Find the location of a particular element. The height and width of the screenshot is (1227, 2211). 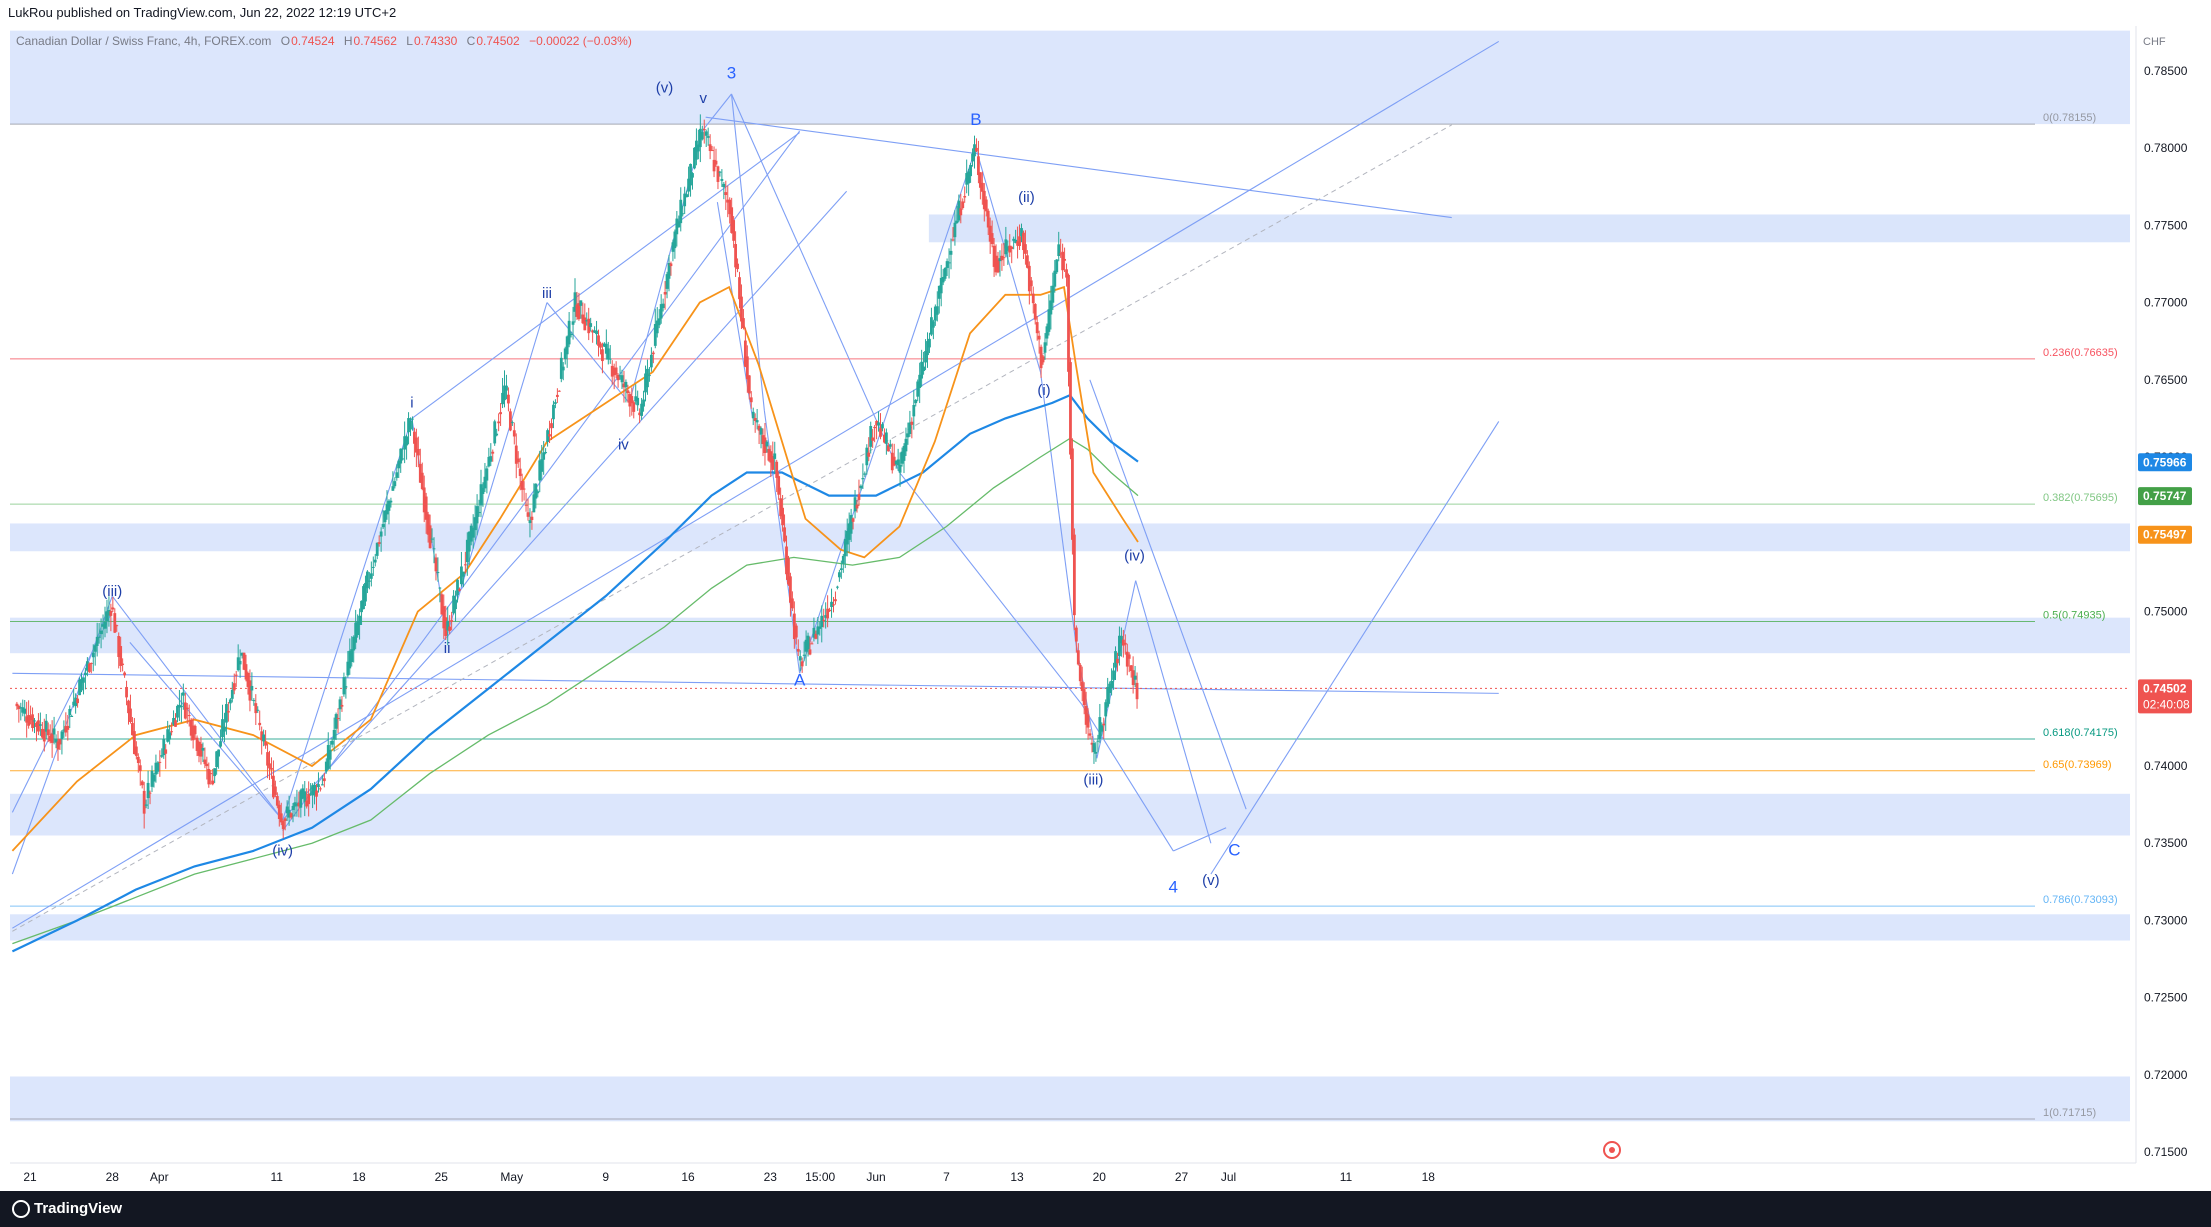

x-tick-label: 16 is located at coordinates (688, 1177).